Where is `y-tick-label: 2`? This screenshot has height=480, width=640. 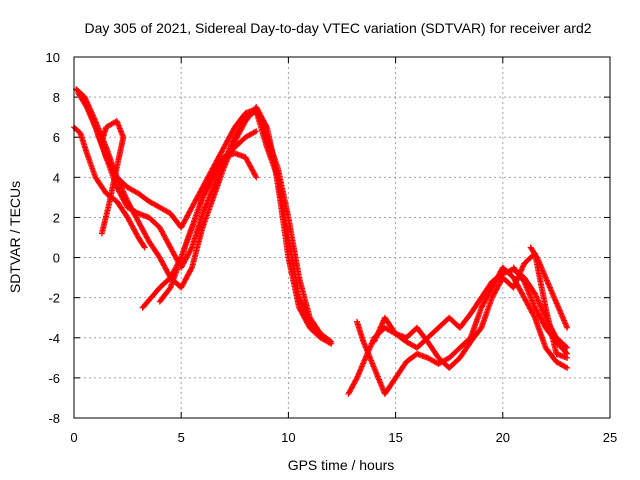 y-tick-label: 2 is located at coordinates (56, 217).